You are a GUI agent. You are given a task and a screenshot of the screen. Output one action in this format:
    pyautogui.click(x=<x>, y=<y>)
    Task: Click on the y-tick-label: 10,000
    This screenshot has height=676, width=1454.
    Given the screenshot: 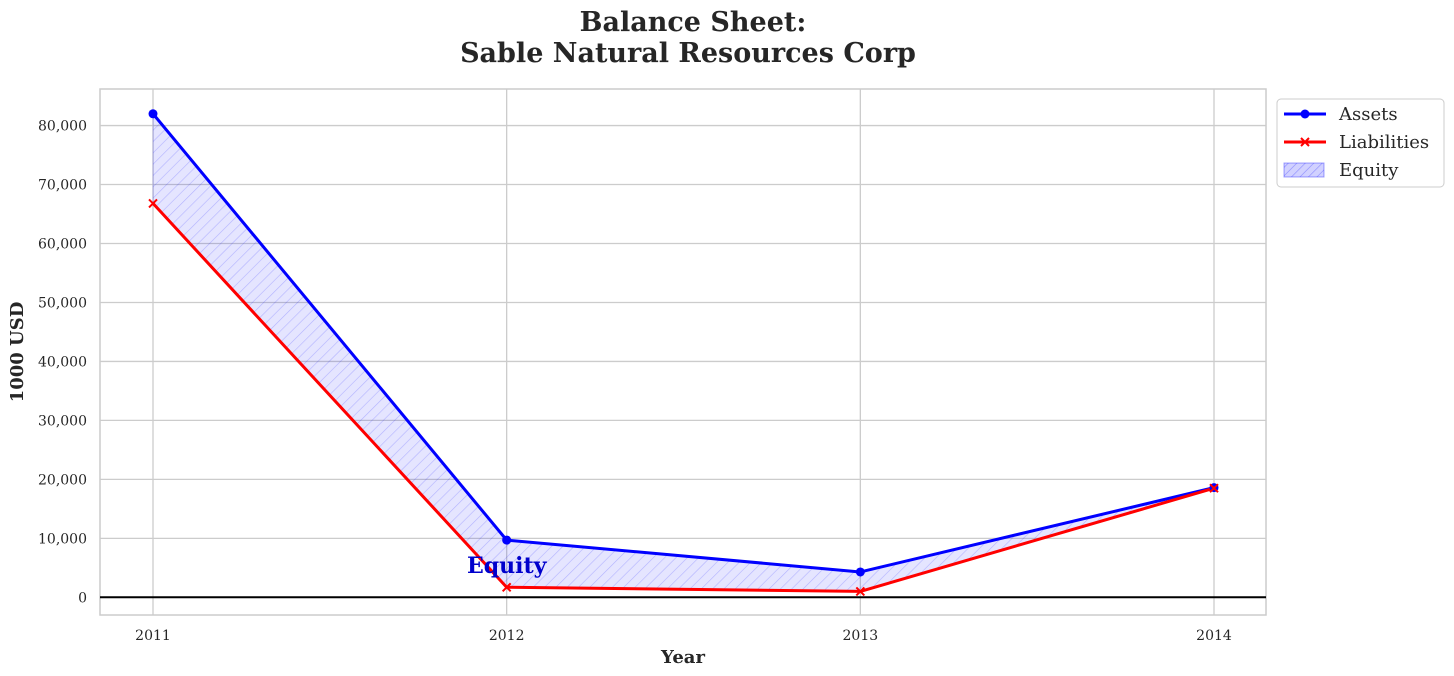 What is the action you would take?
    pyautogui.click(x=62, y=539)
    